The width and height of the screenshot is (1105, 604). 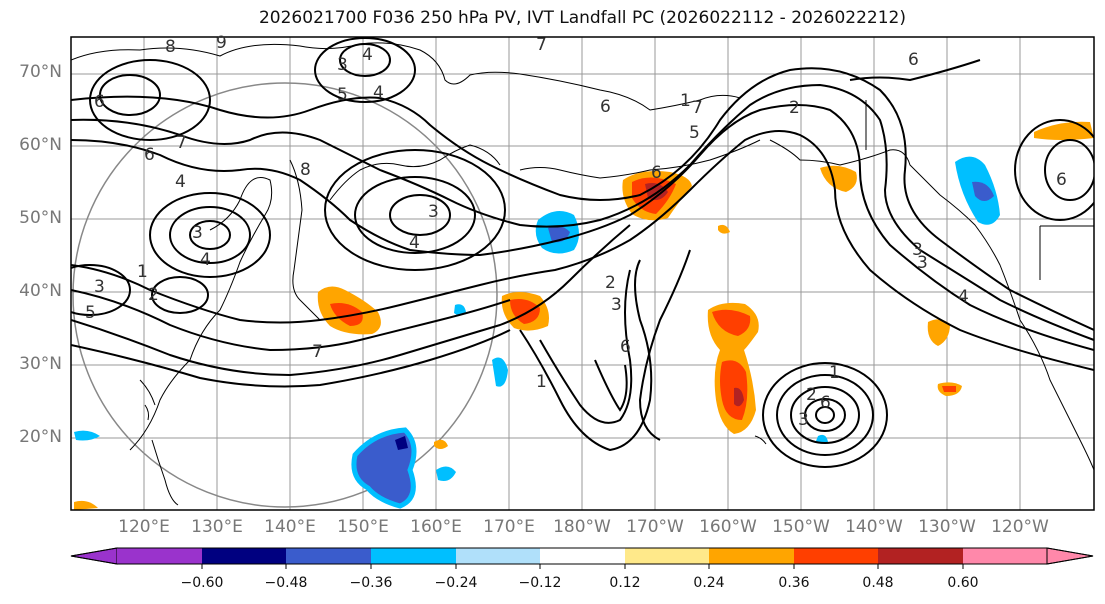 I want to click on lat-label: 70°N, so click(x=40, y=72).